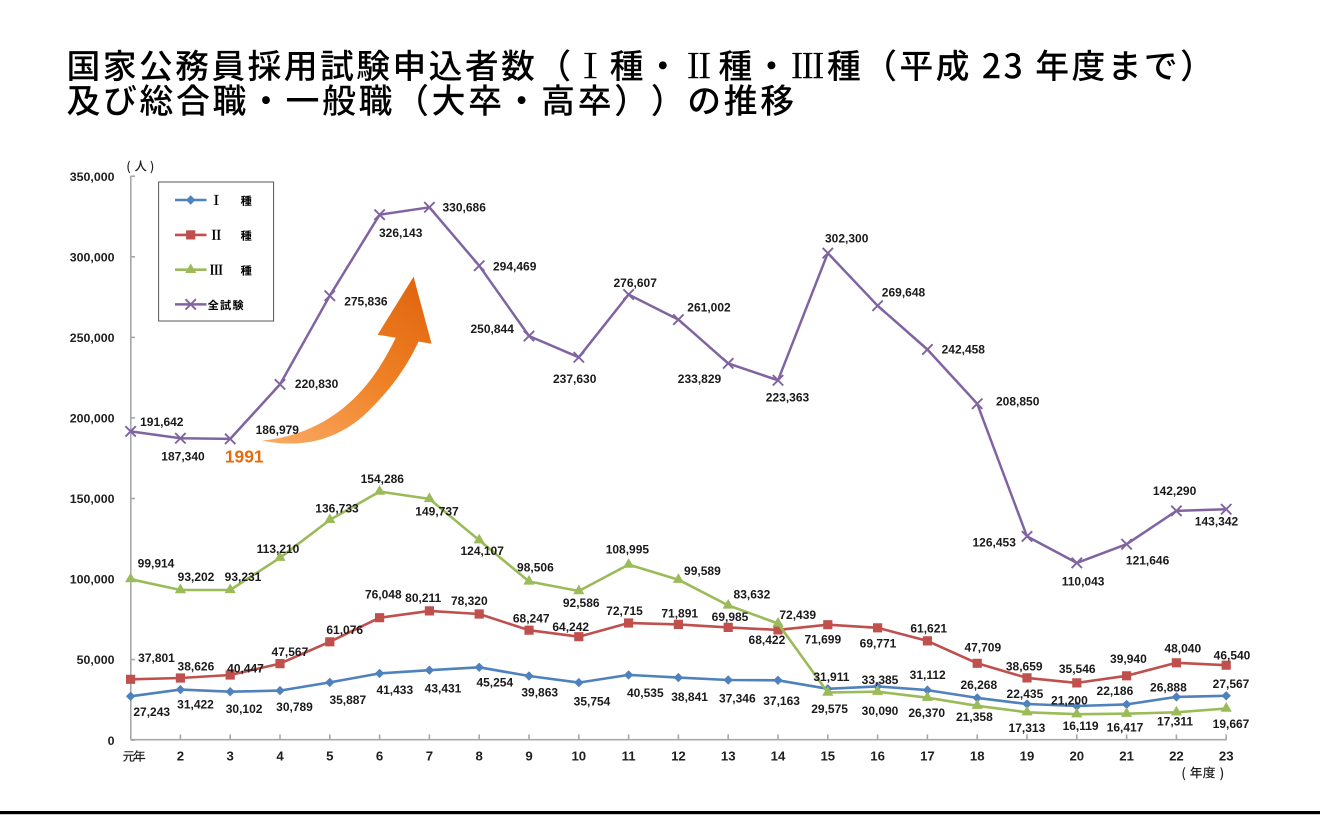 The image size is (1320, 820). Describe the element at coordinates (1175, 721) in the screenshot. I see `svg-text: 17,311` at that location.